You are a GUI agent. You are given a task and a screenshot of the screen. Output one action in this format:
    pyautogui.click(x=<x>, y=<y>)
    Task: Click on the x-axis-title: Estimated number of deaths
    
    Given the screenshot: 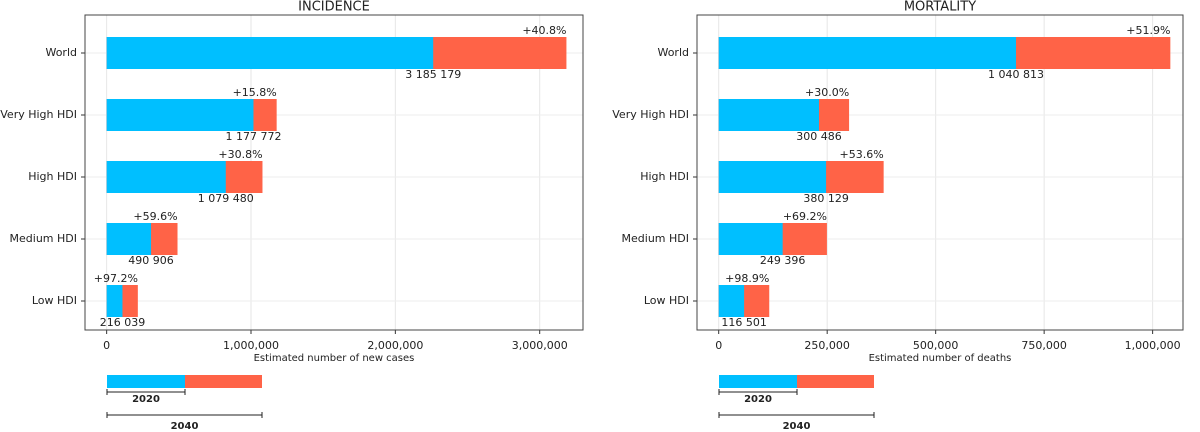 What is the action you would take?
    pyautogui.click(x=940, y=358)
    